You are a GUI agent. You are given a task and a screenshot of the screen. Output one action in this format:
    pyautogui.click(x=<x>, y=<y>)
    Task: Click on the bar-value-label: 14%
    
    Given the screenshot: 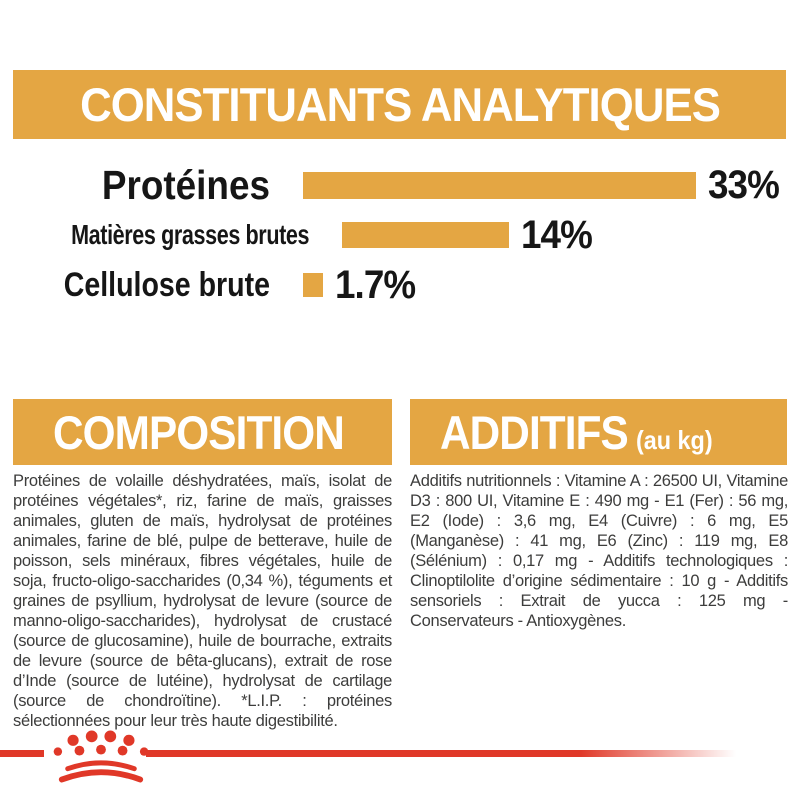 What is the action you would take?
    pyautogui.click(x=557, y=234)
    